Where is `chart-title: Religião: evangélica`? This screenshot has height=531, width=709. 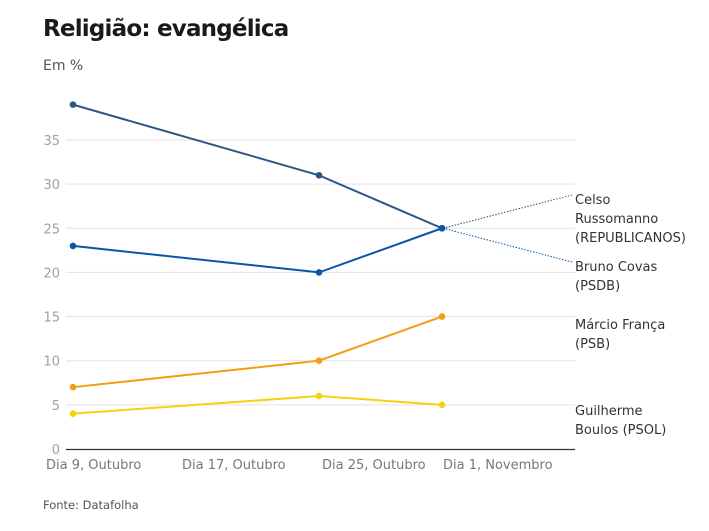 chart-title: Religião: evangélica is located at coordinates (166, 29).